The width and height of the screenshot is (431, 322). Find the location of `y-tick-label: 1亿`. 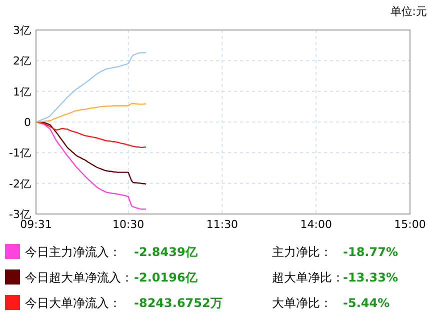

y-tick-label: 1亿 is located at coordinates (22, 91).